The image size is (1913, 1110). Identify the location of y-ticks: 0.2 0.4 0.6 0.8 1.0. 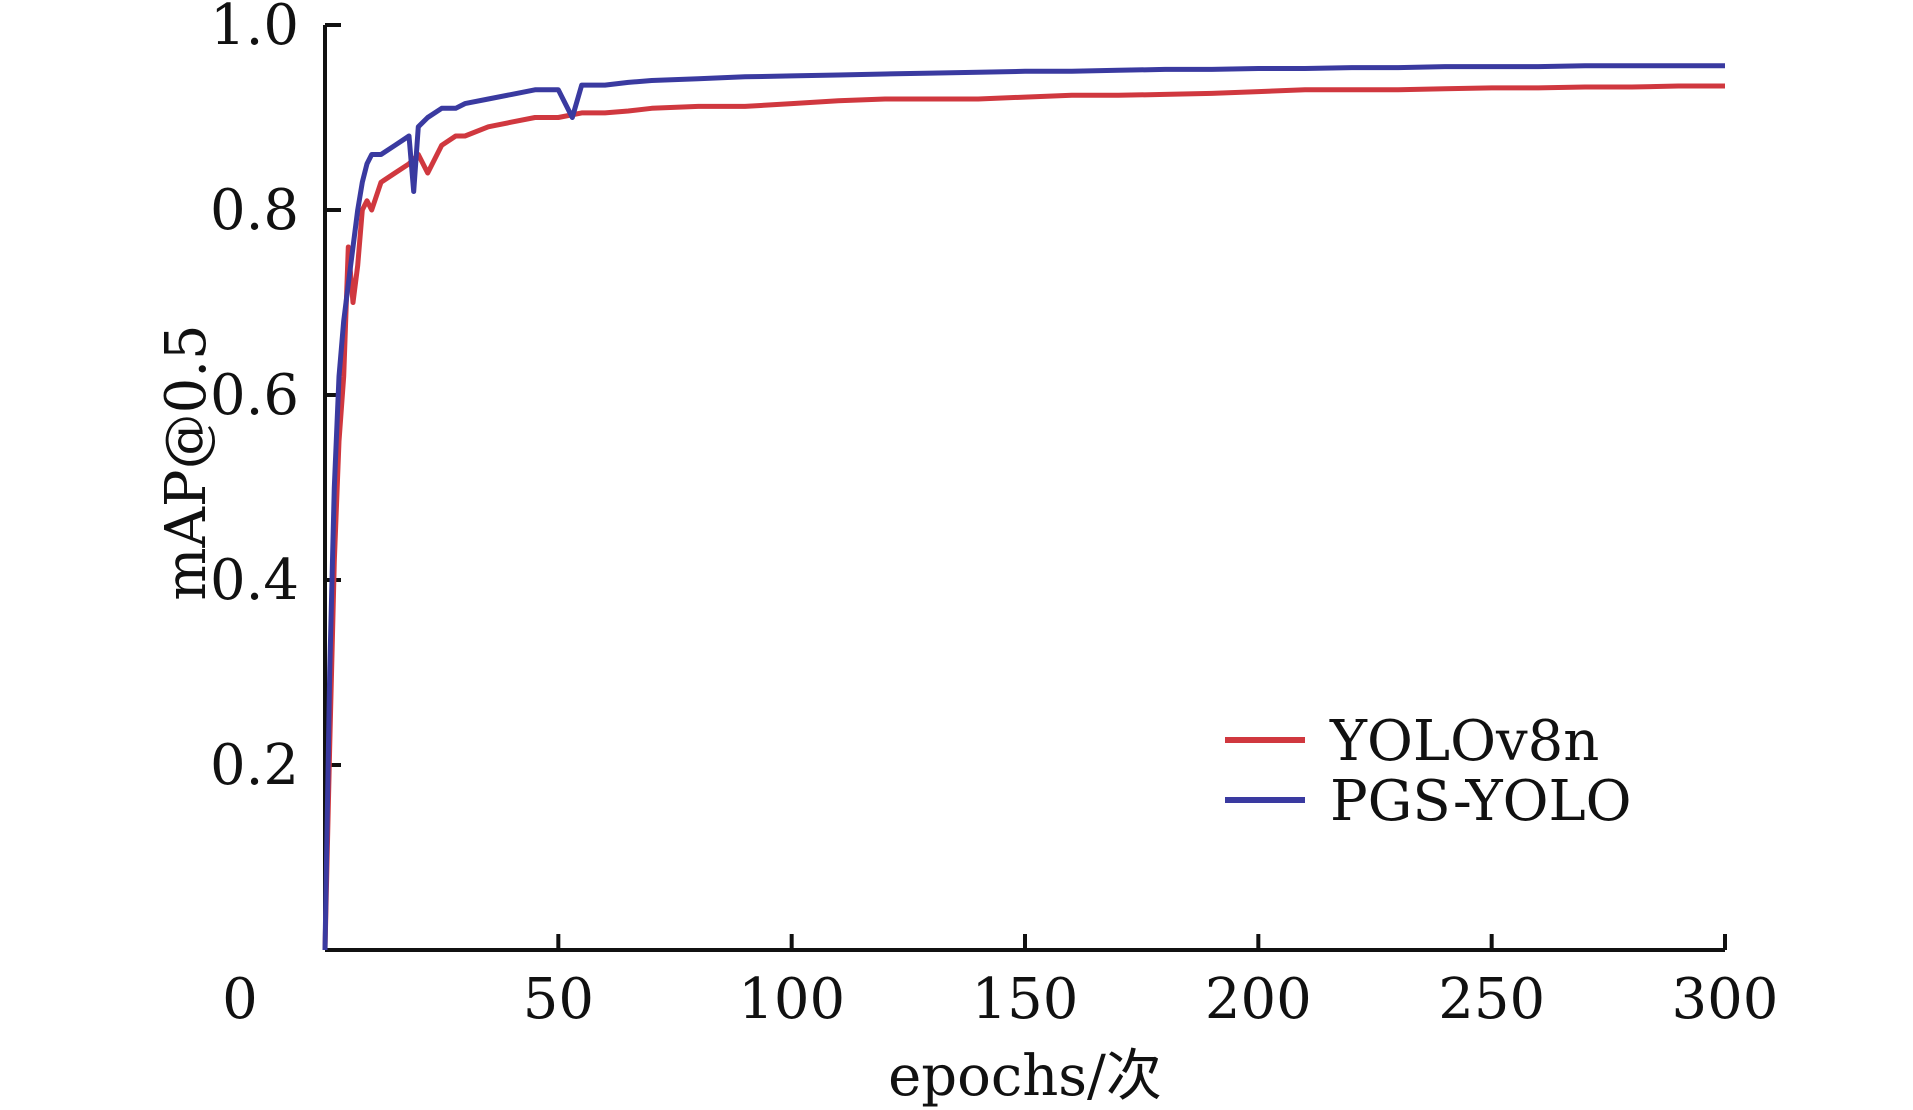
(275, 399).